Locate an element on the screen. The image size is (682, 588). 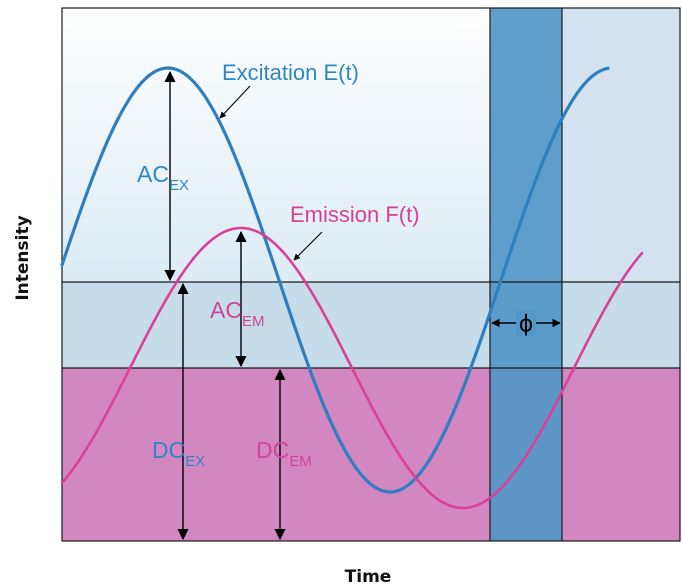
ac-ex-label: ACEX is located at coordinates (163, 177).